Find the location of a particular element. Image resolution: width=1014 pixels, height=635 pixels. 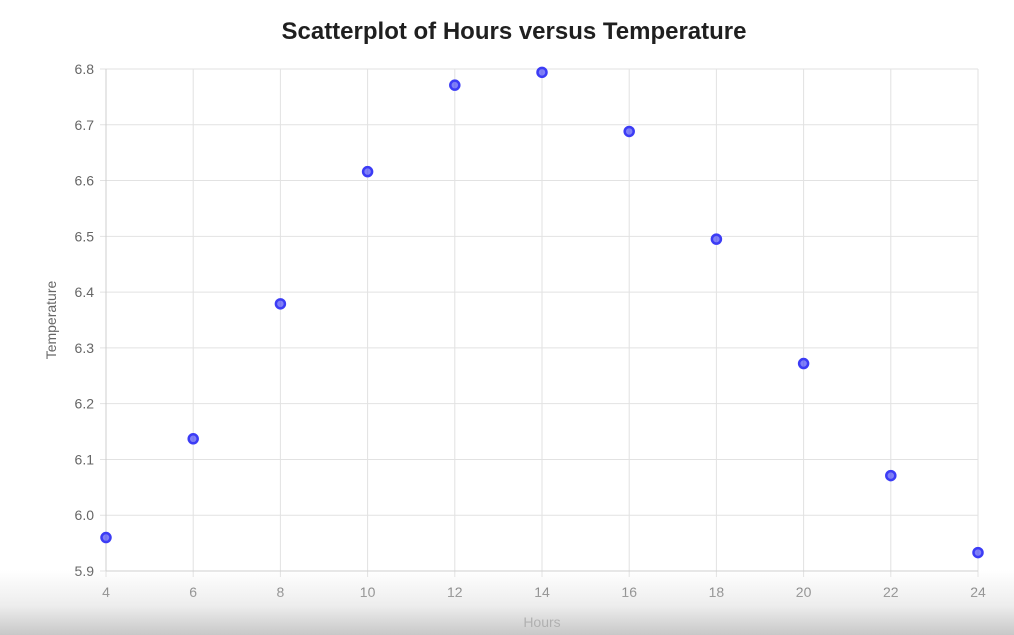

y-tick-label: 6.4 is located at coordinates (85, 292).